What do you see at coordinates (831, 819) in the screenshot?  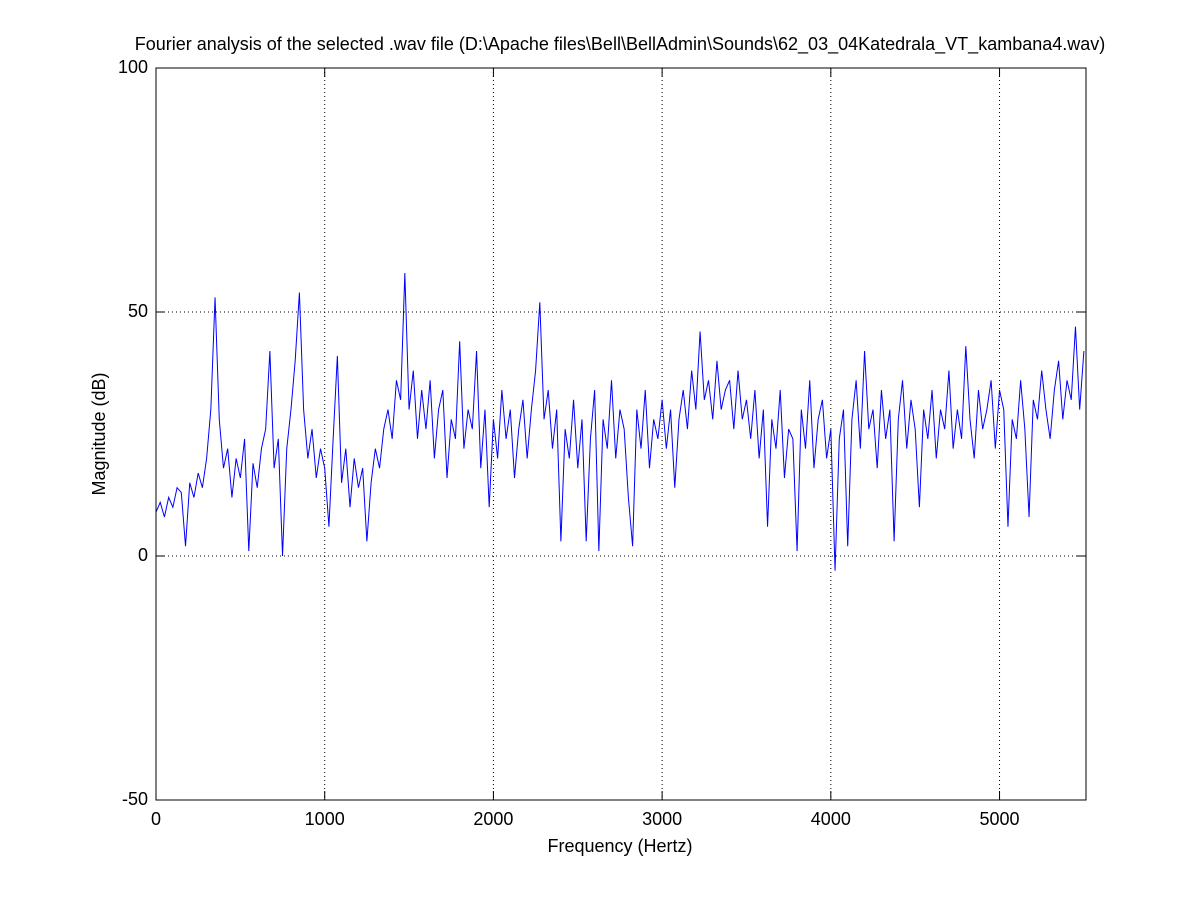 I see `x-tick-label: 4000` at bounding box center [831, 819].